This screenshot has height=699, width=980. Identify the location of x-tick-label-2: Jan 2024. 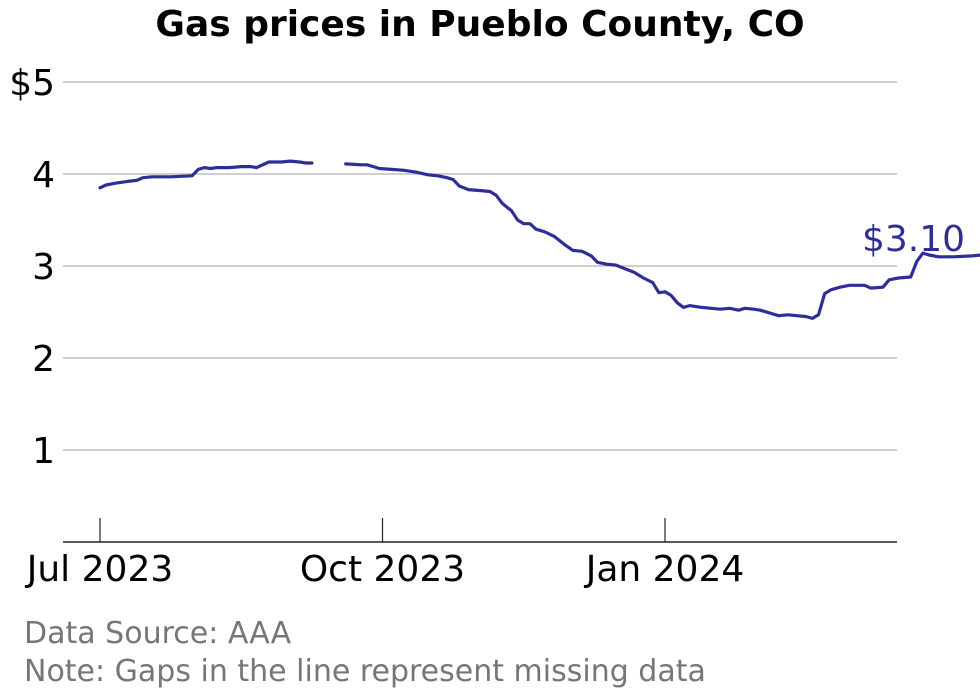
(664, 569).